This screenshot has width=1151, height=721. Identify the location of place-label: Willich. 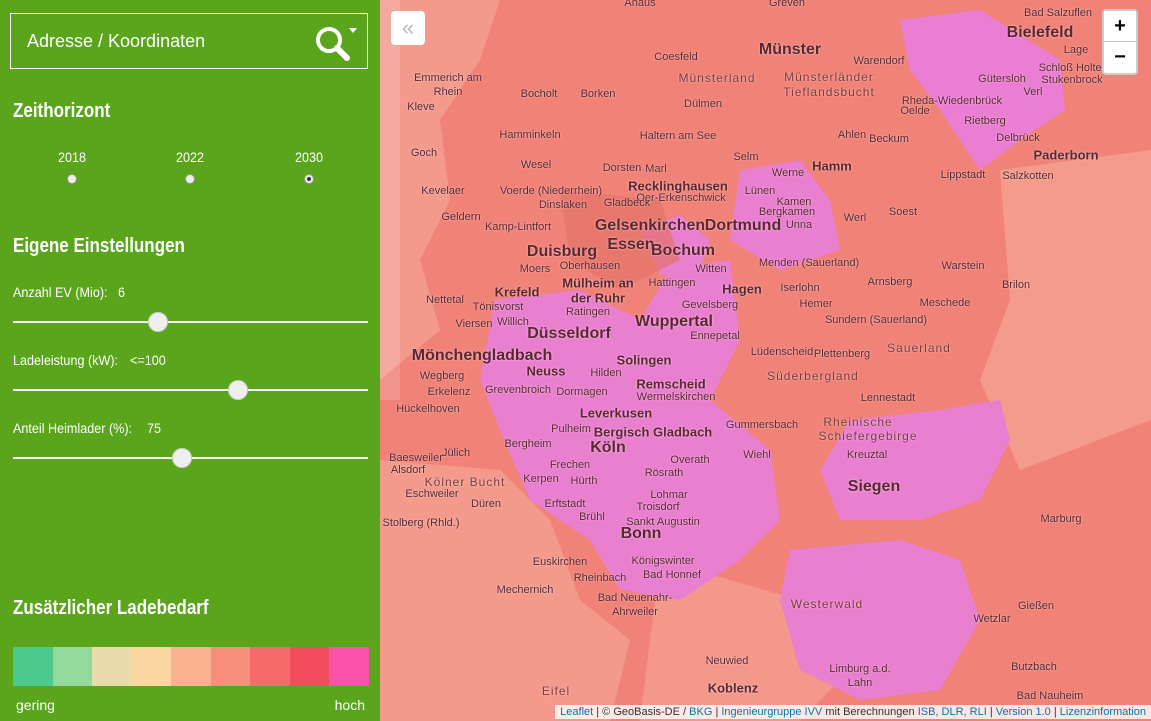
(513, 322).